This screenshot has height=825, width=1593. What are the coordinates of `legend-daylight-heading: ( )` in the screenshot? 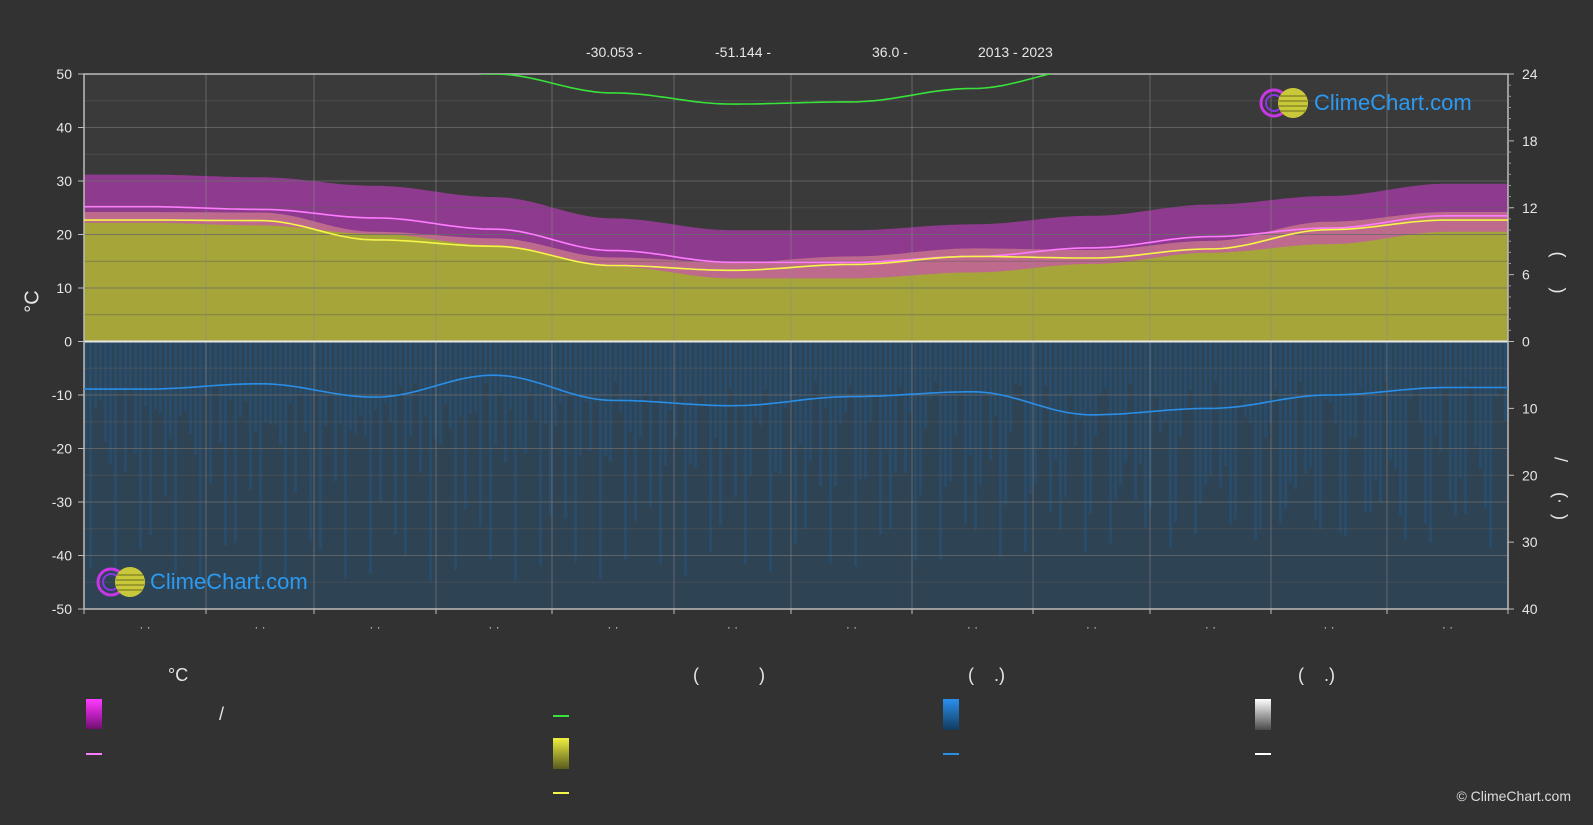 It's located at (729, 675).